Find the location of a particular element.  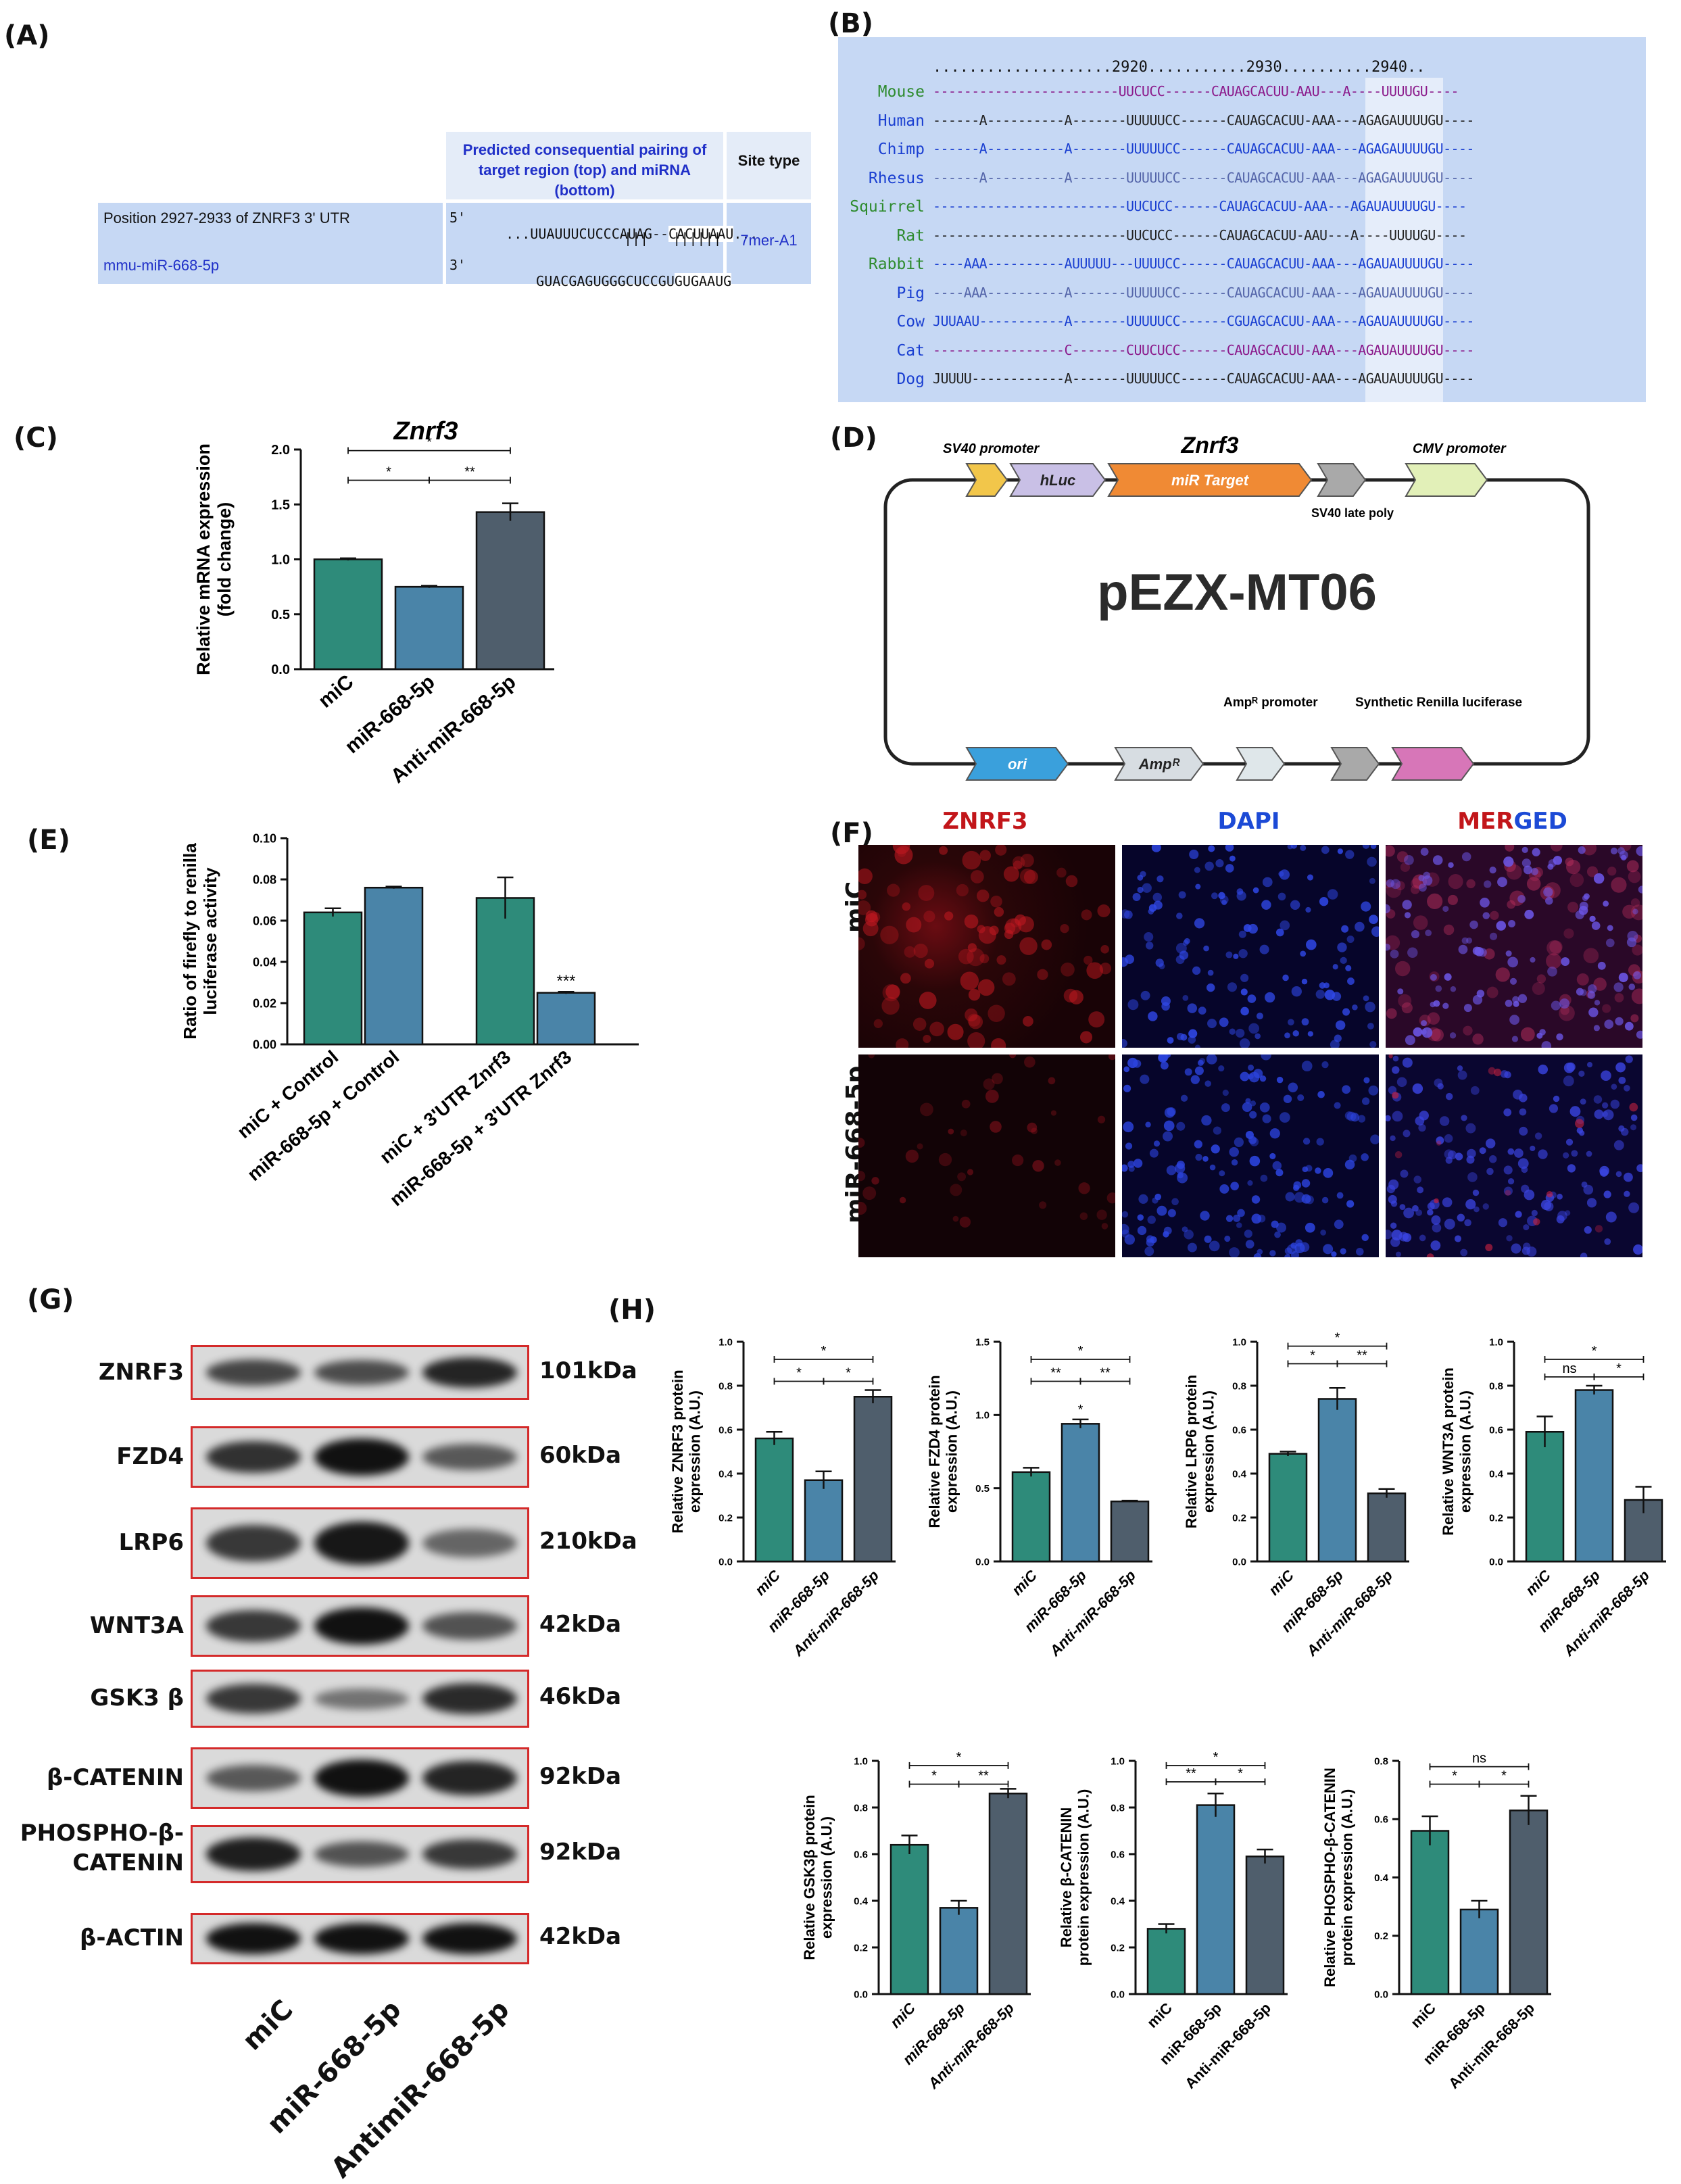

category-label: Anti-miR-668-5p is located at coordinates (1491, 2046).